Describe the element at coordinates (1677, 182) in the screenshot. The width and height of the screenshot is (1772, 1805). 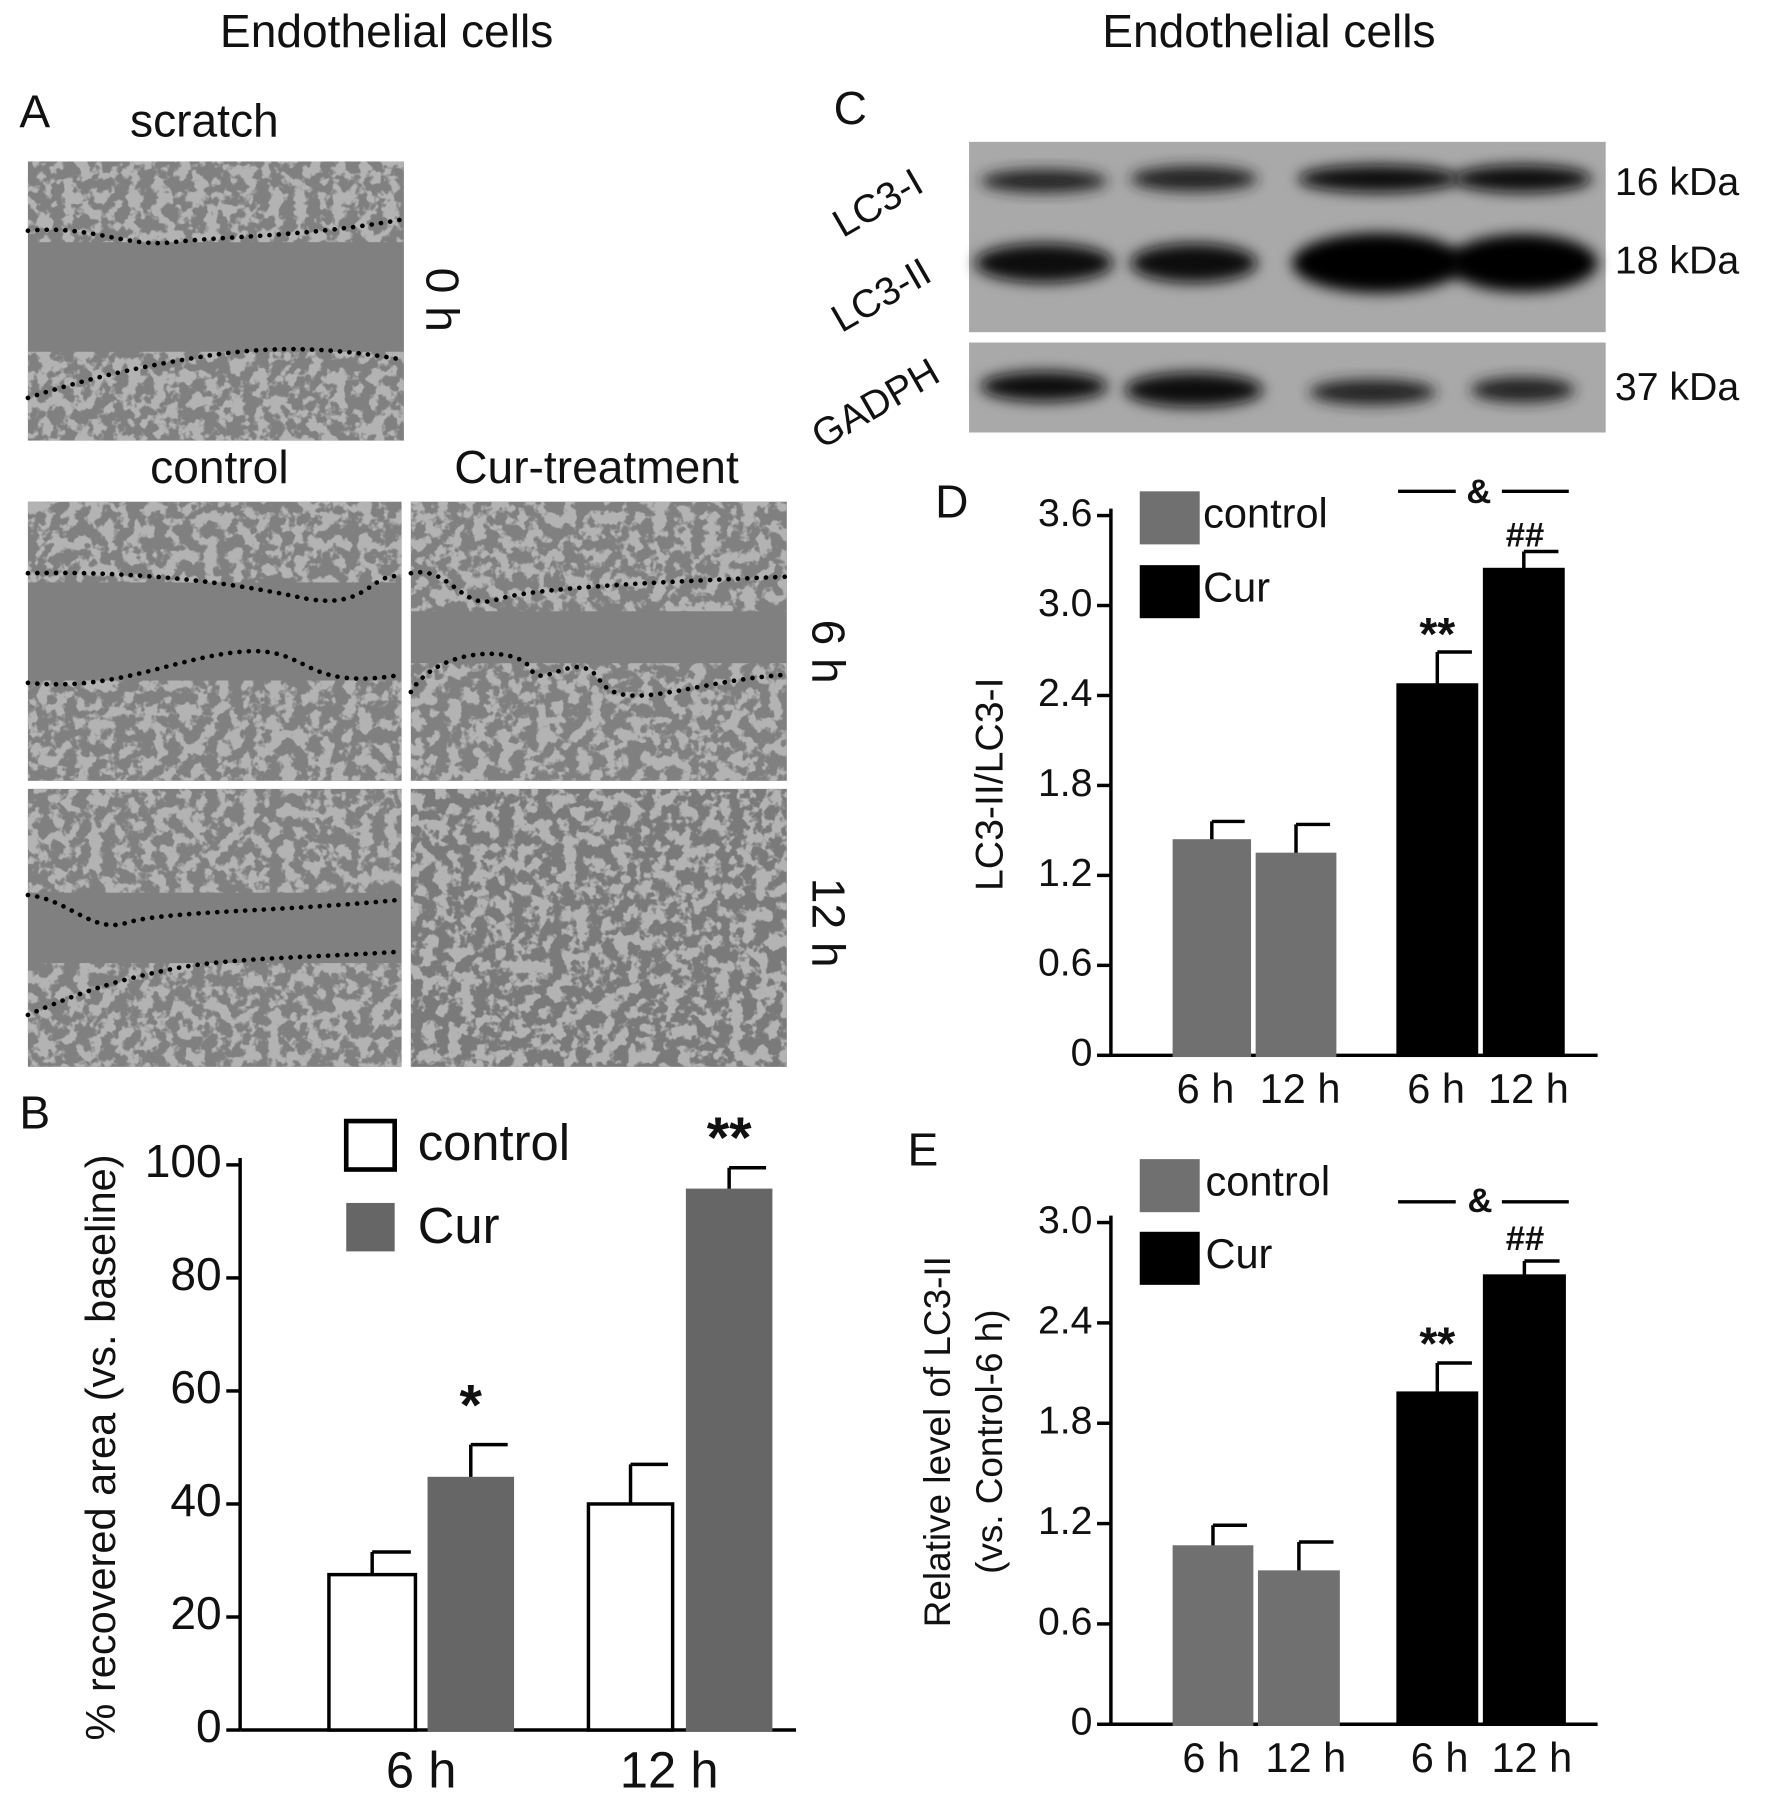
I see `size-label: 16 kDa` at that location.